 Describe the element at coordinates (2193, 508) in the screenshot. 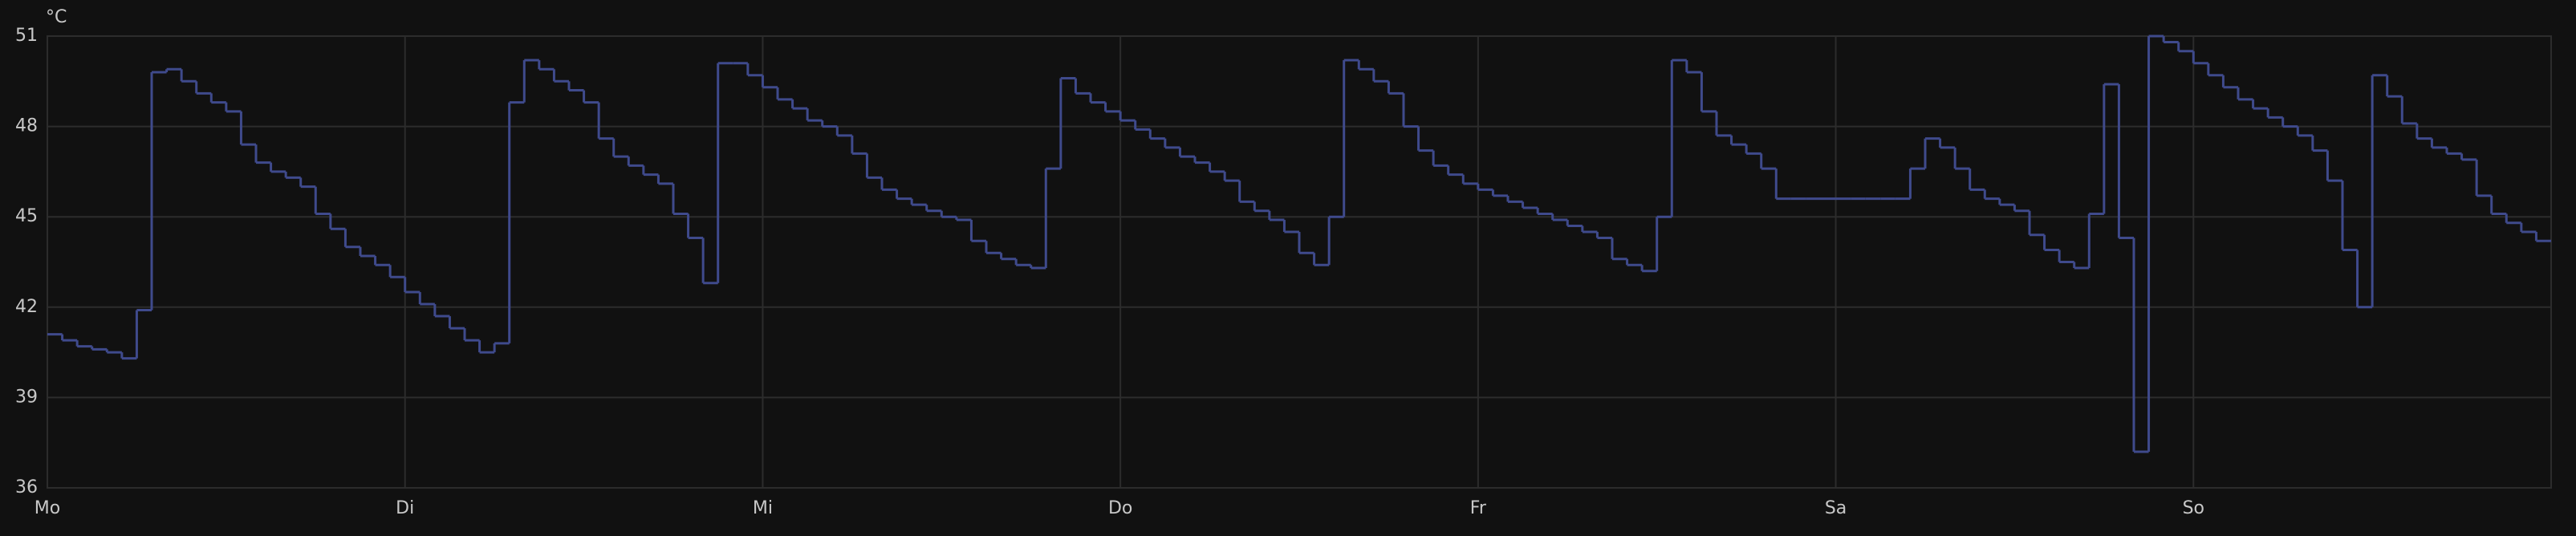

I see `x-tick-label: So` at that location.